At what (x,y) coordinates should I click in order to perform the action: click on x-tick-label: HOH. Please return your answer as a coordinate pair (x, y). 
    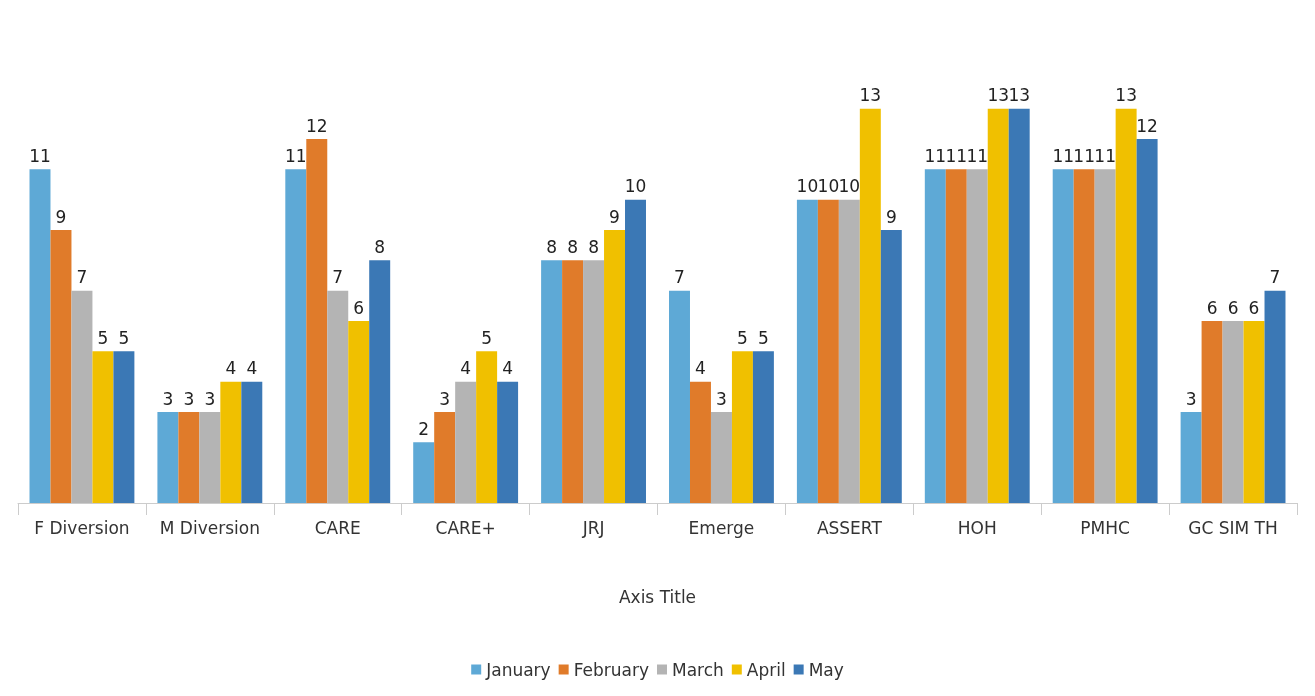
    Looking at the image, I should click on (977, 527).